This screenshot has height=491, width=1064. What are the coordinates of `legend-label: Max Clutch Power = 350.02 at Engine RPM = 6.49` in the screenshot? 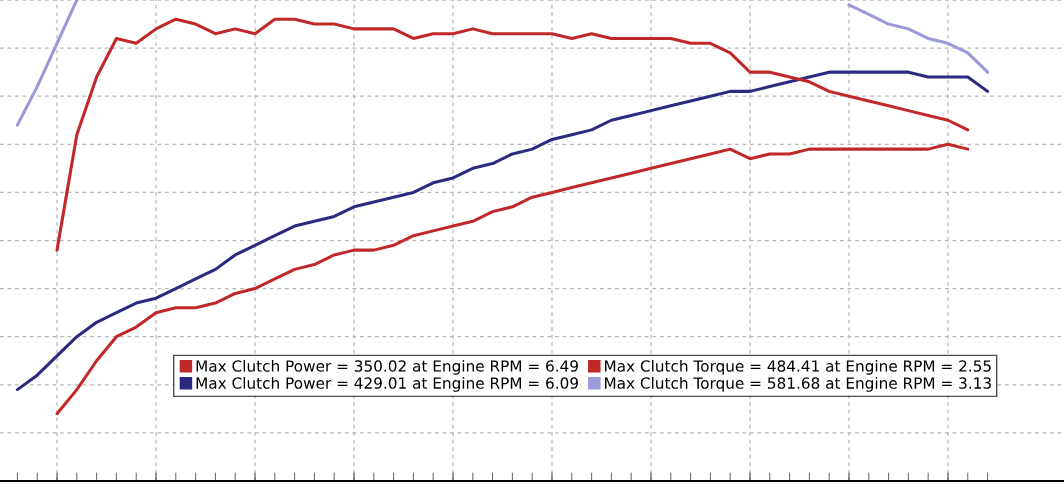 It's located at (387, 367).